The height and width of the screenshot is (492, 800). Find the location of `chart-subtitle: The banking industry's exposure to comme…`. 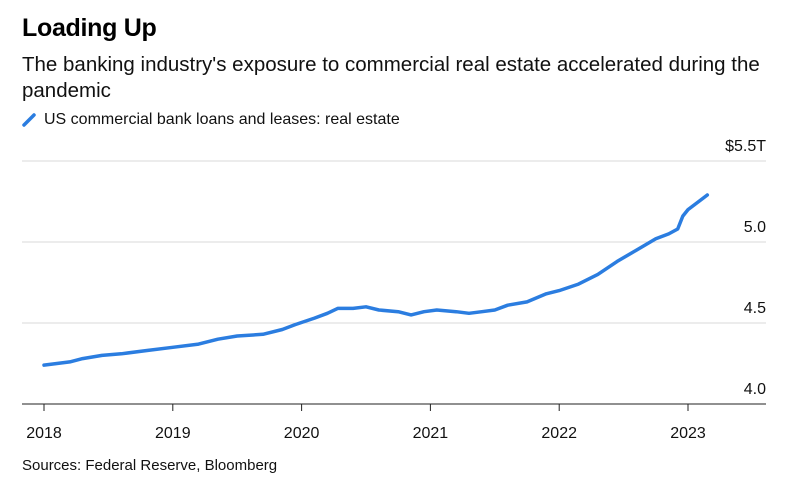

chart-subtitle: The banking industry's exposure to comme… is located at coordinates (391, 77).